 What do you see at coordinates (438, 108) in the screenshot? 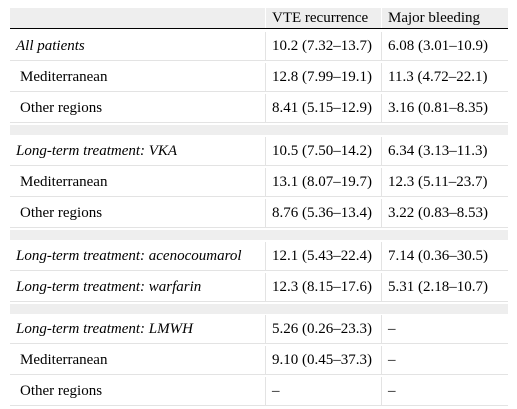
I see `bleeding-value: 3.16 (0.81–8.35)` at bounding box center [438, 108].